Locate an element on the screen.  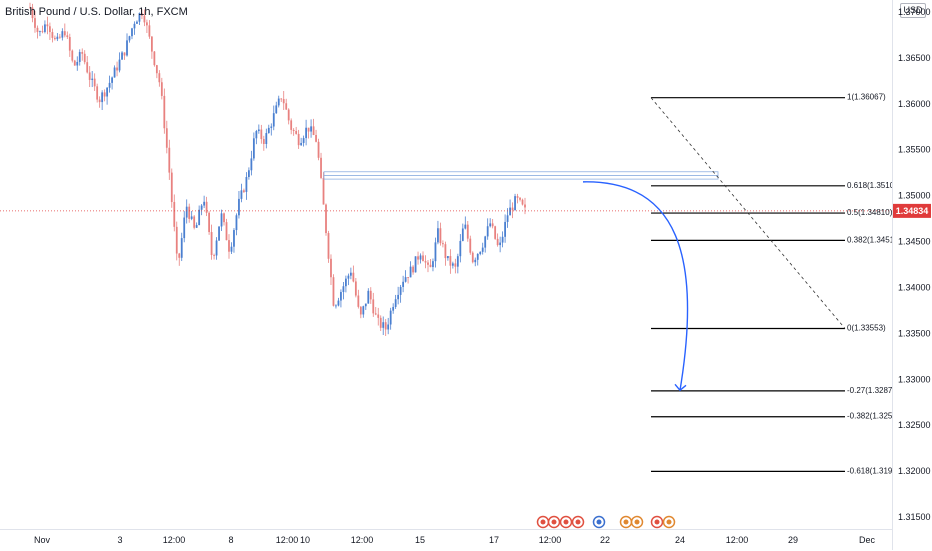
chart-title: British Pound / U.S. Dollar, 1h, FXCM is located at coordinates (96, 12).